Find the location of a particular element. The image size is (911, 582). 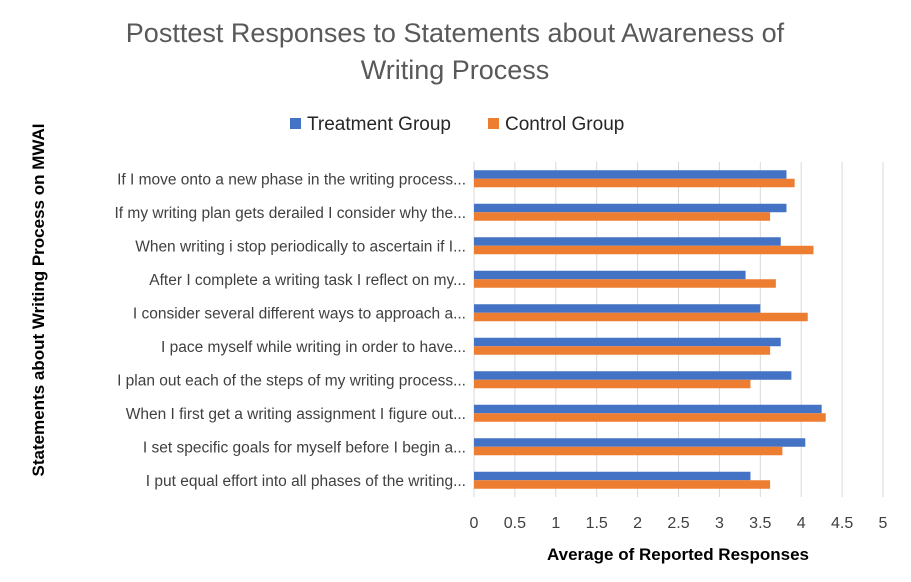

x-tick-label: 3.5 is located at coordinates (760, 523).